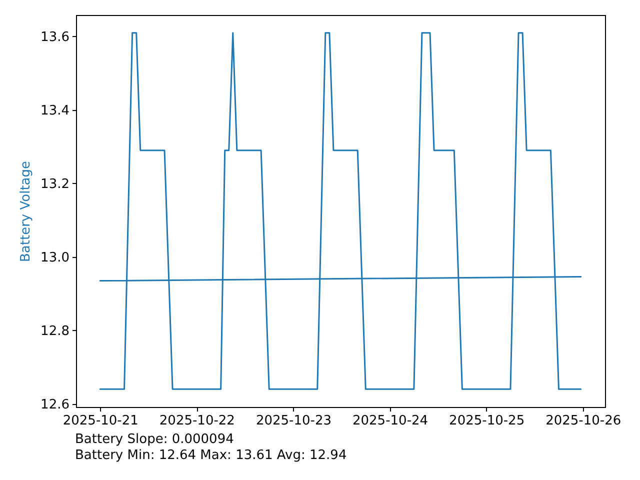 Image resolution: width=640 pixels, height=480 pixels. I want to click on x-tick-label: 2025-10-25, so click(487, 421).